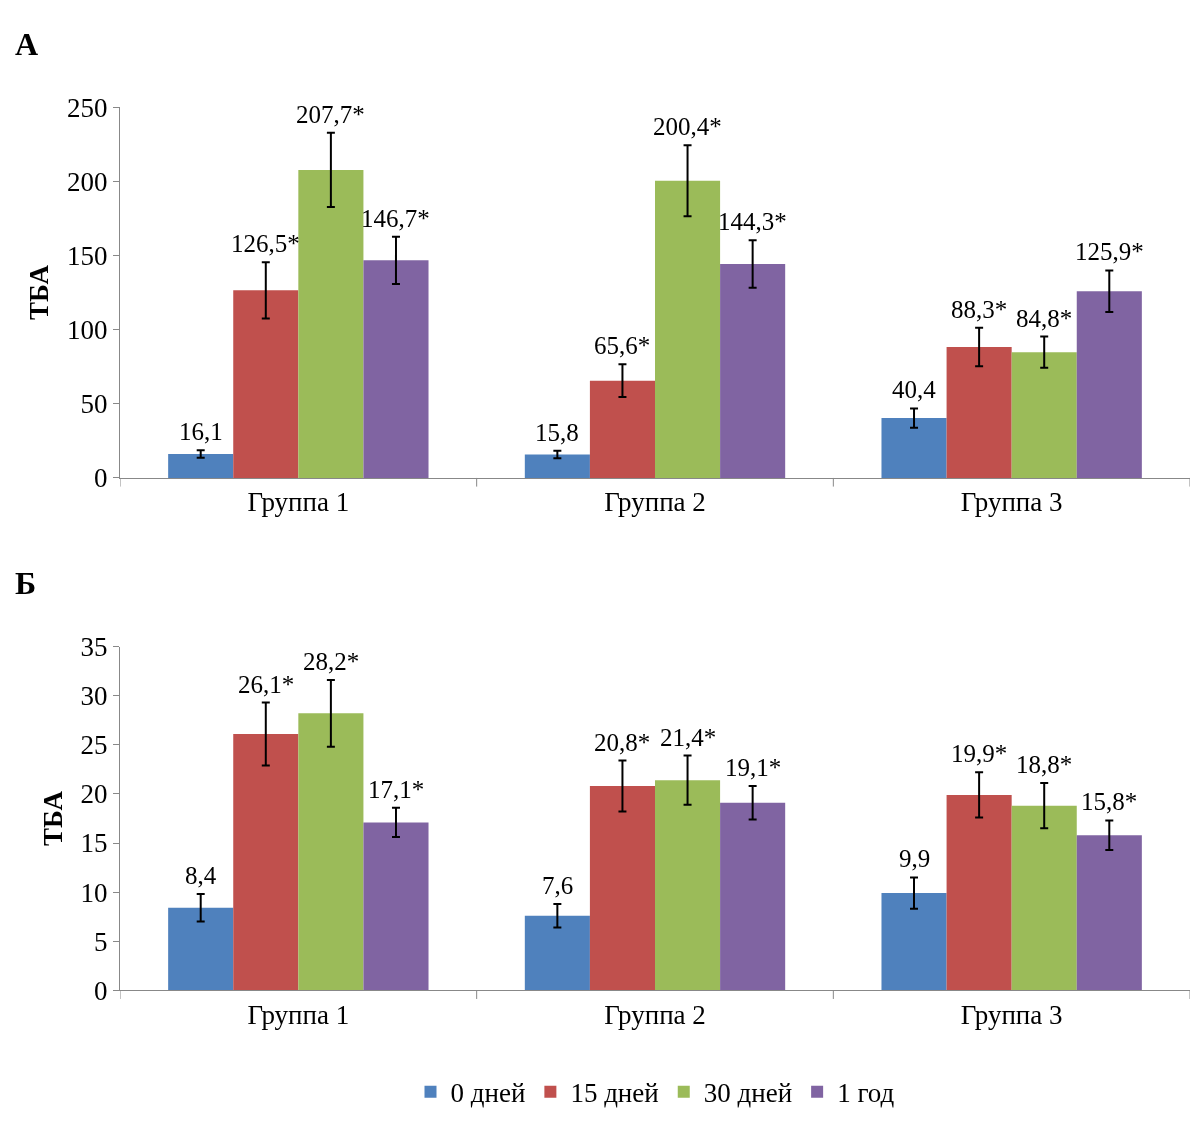  Describe the element at coordinates (1109, 251) in the screenshot. I see `data-label: 125,9*` at that location.